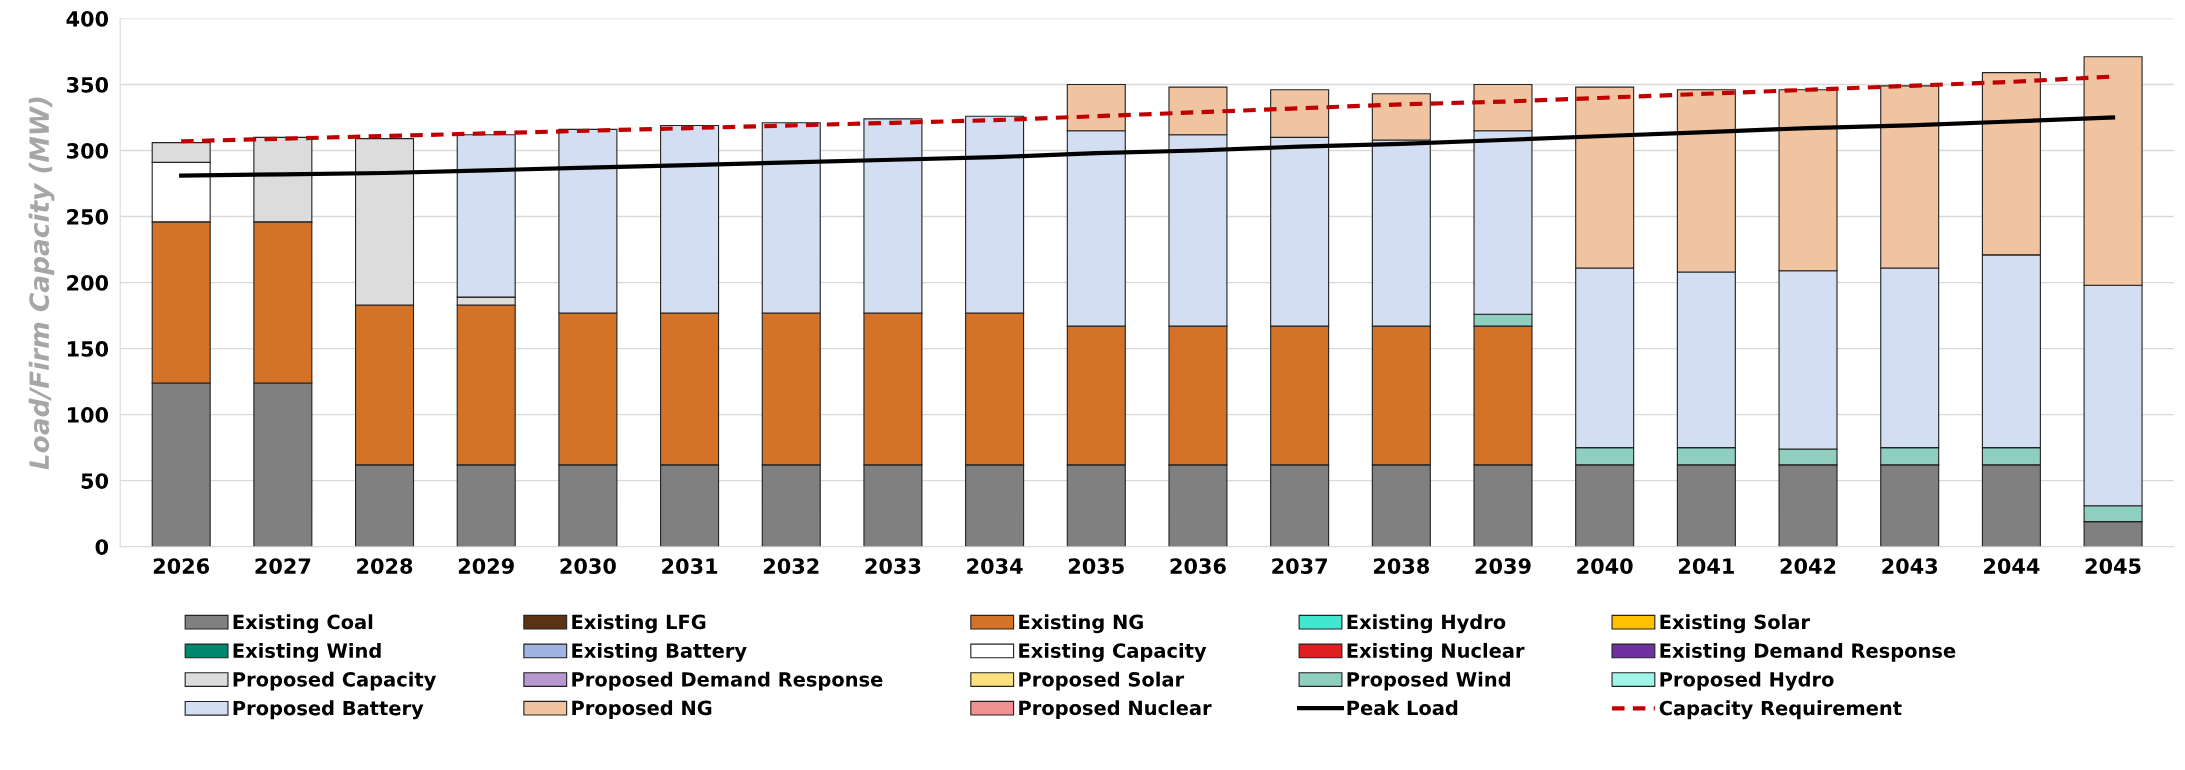  I want to click on x-tick-label: 2032, so click(791, 566).